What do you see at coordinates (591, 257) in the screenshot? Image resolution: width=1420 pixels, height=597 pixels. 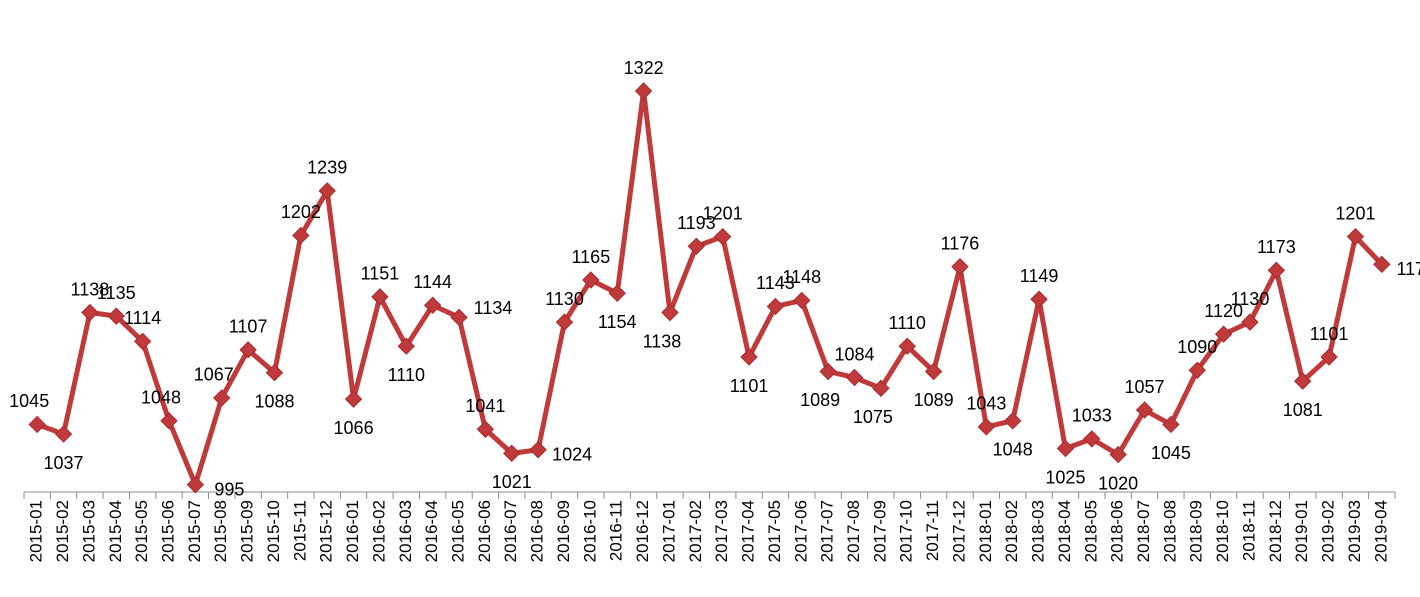 I see `data-label: 1165` at bounding box center [591, 257].